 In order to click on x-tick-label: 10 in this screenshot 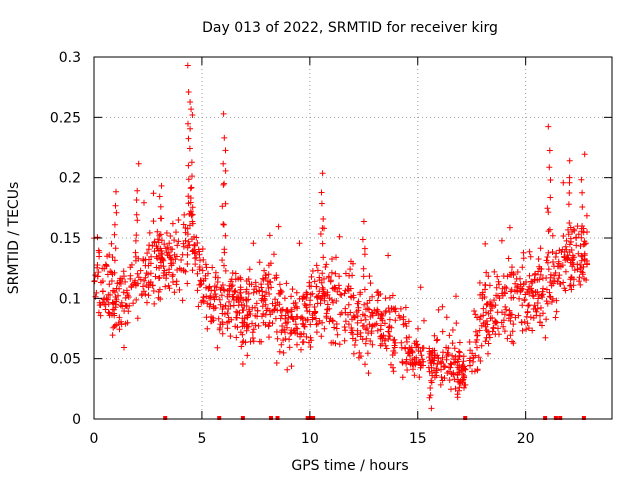, I will do `click(310, 439)`.